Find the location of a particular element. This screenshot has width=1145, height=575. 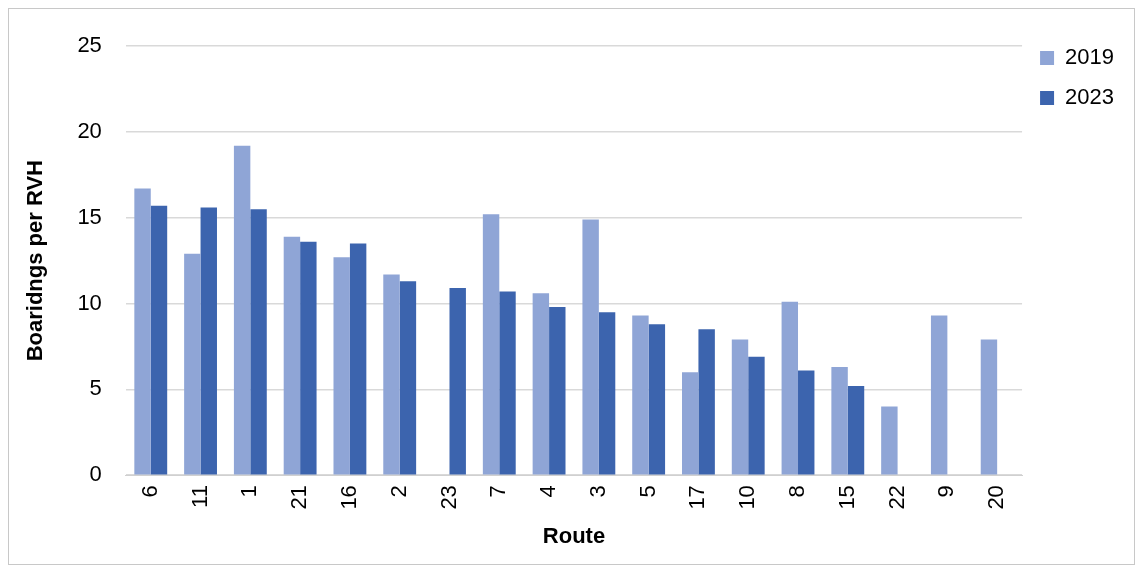

x-tick-label: 15 is located at coordinates (846, 497).